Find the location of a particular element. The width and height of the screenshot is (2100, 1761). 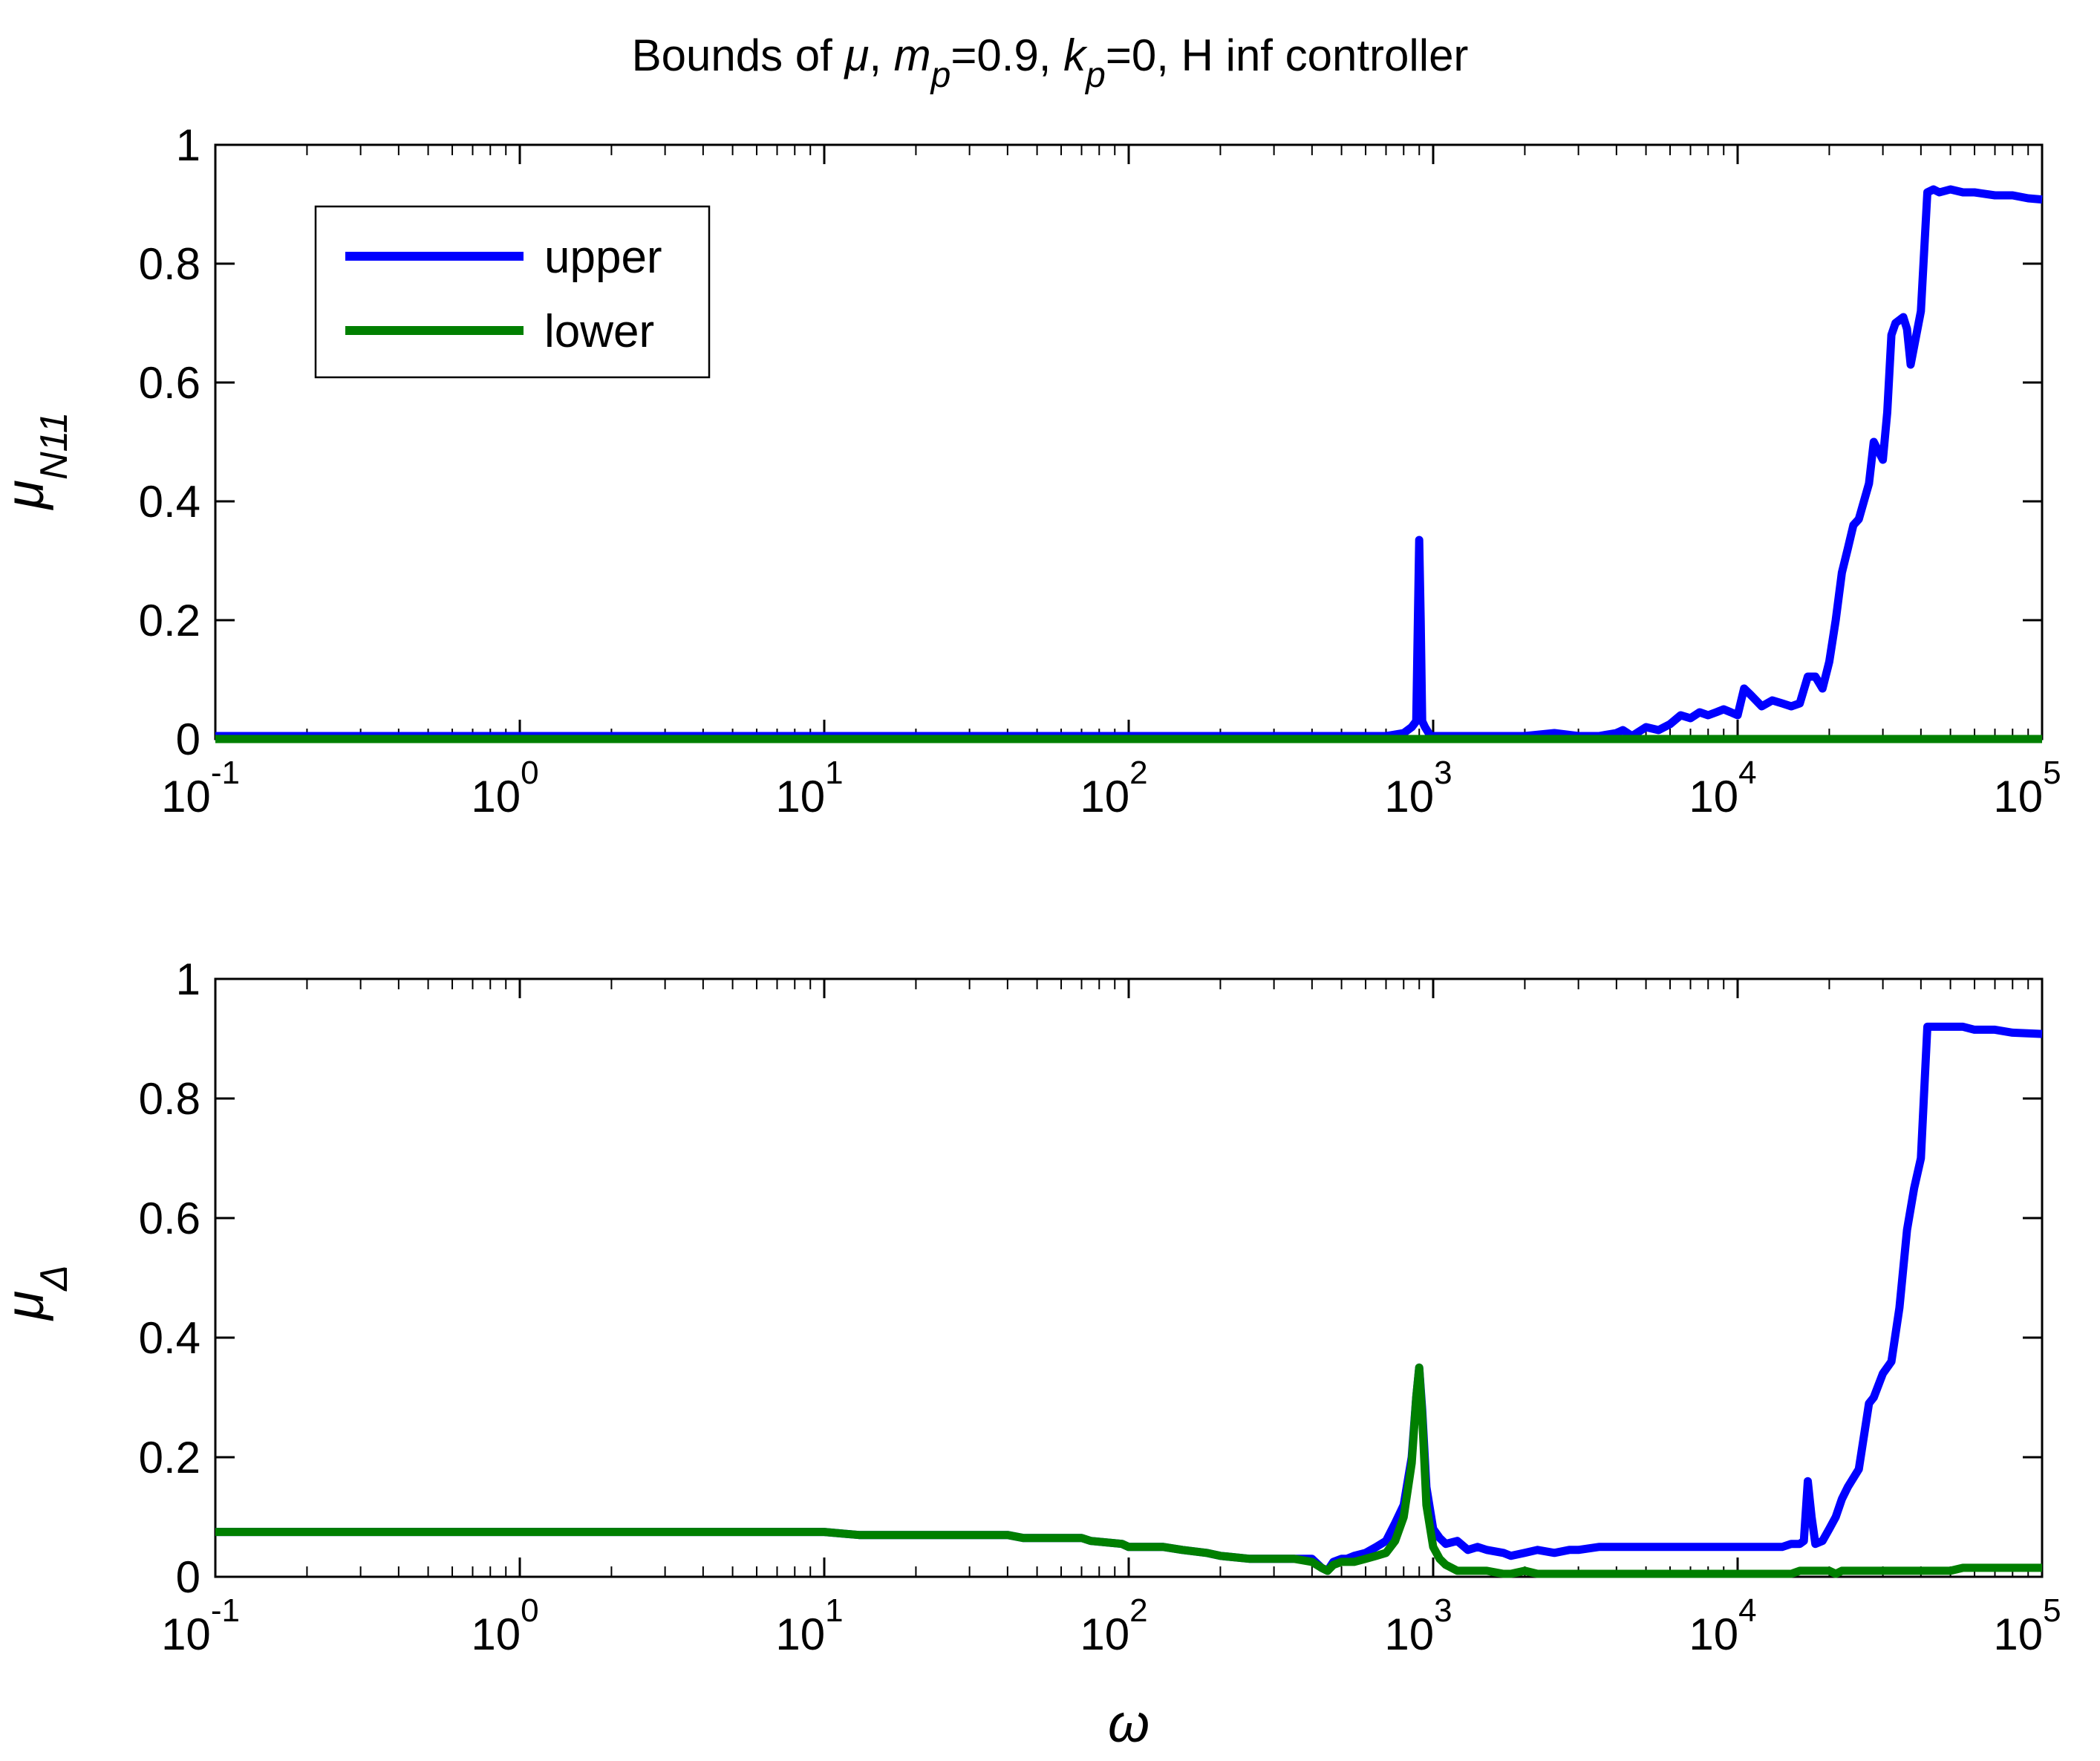

top-y-axis-label: μN11 is located at coordinates (38, 461).